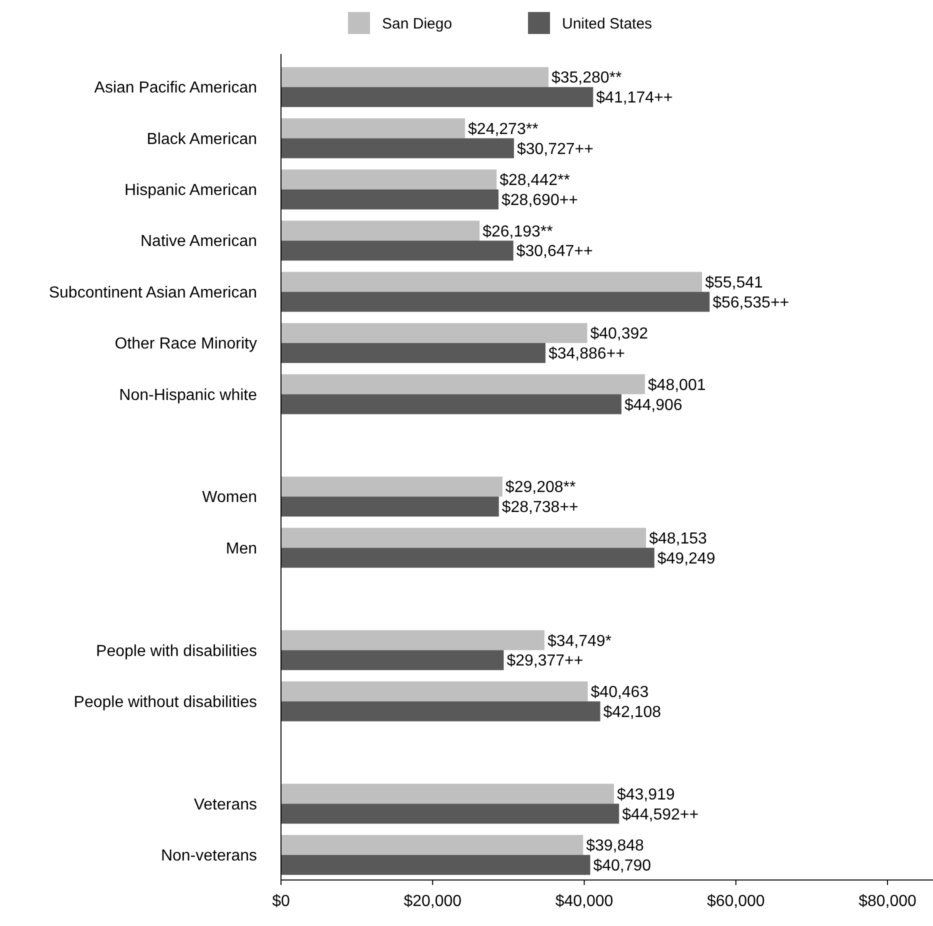 The image size is (933, 926). Describe the element at coordinates (540, 507) in the screenshot. I see `data-label: $28,738++` at that location.